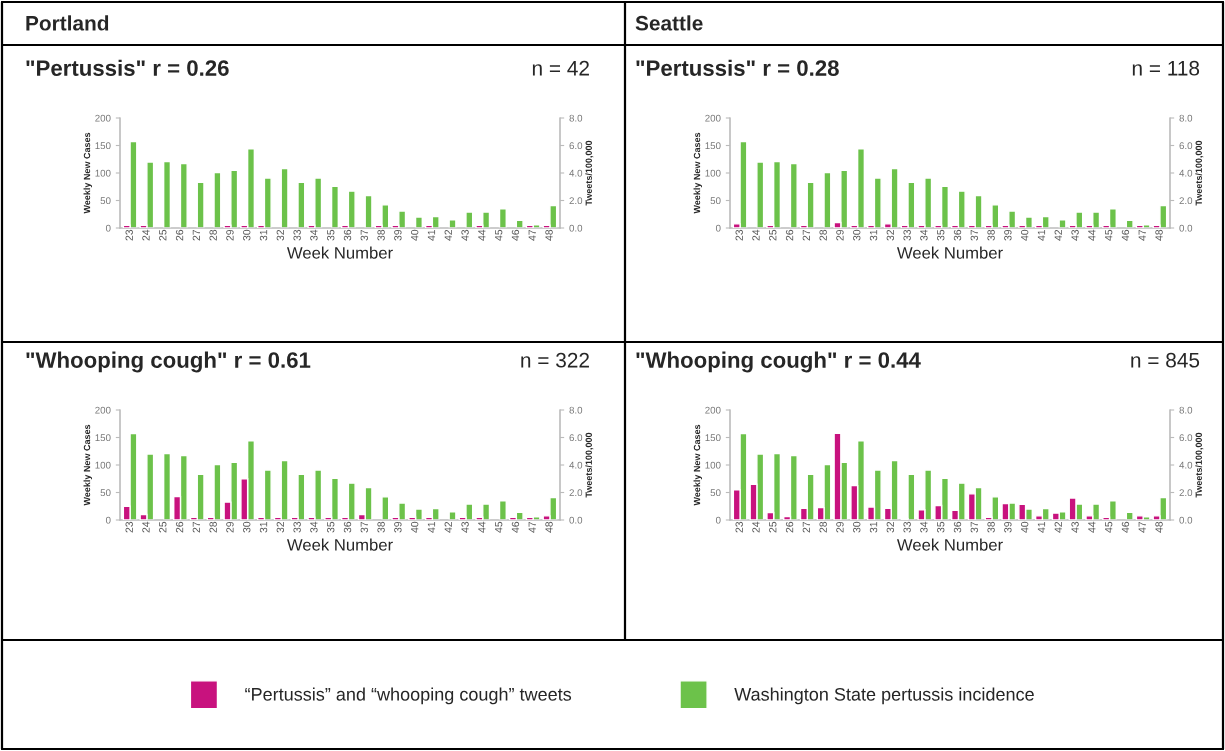 Image resolution: width=1225 pixels, height=751 pixels. What do you see at coordinates (778, 362) in the screenshot?
I see `chart-title: "Whooping cough" r = 0.44` at bounding box center [778, 362].